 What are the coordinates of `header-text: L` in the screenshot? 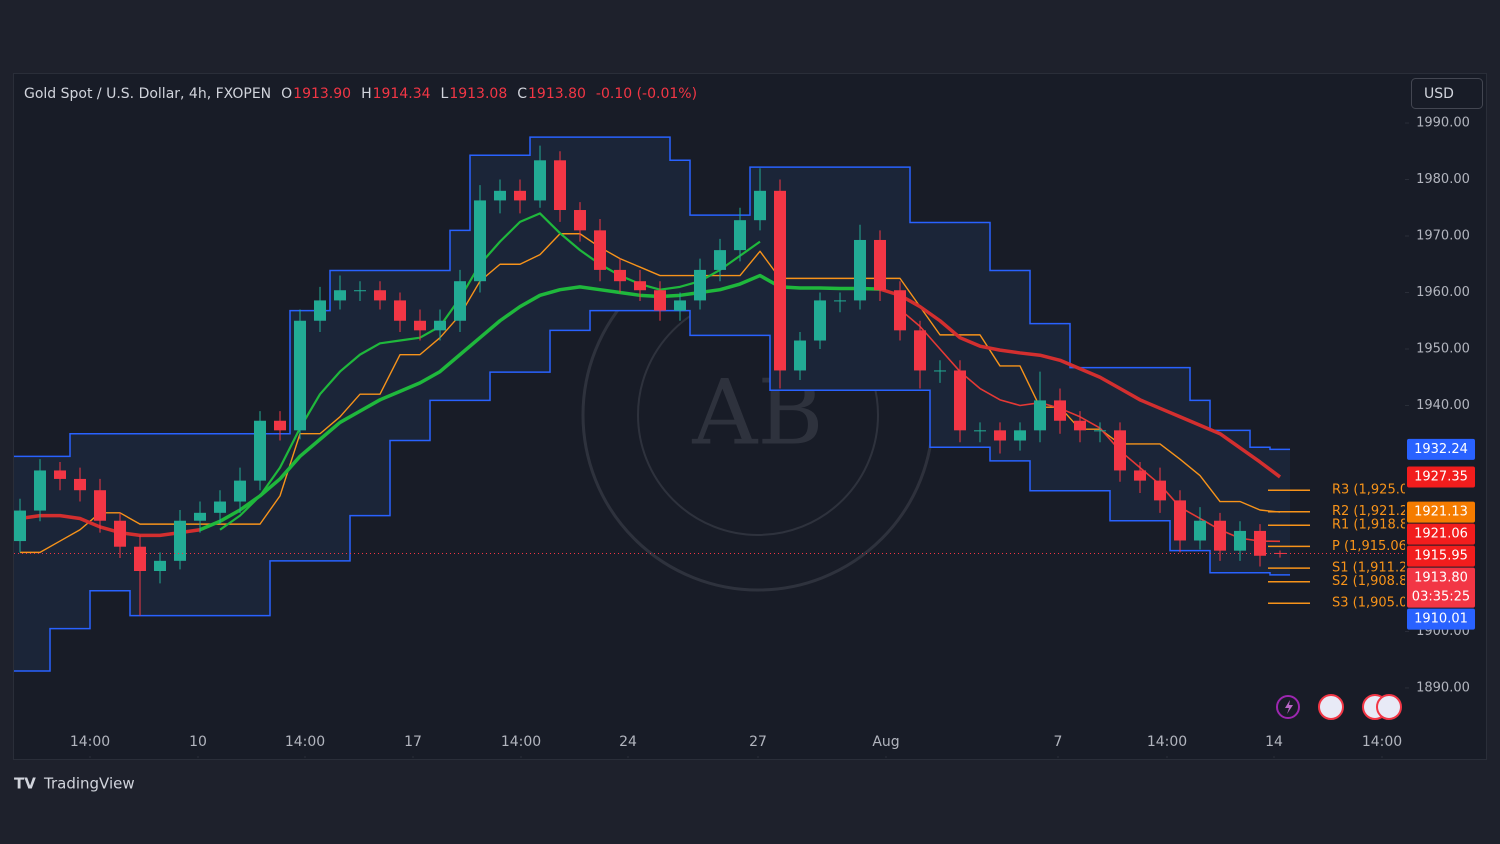 It's located at (445, 94).